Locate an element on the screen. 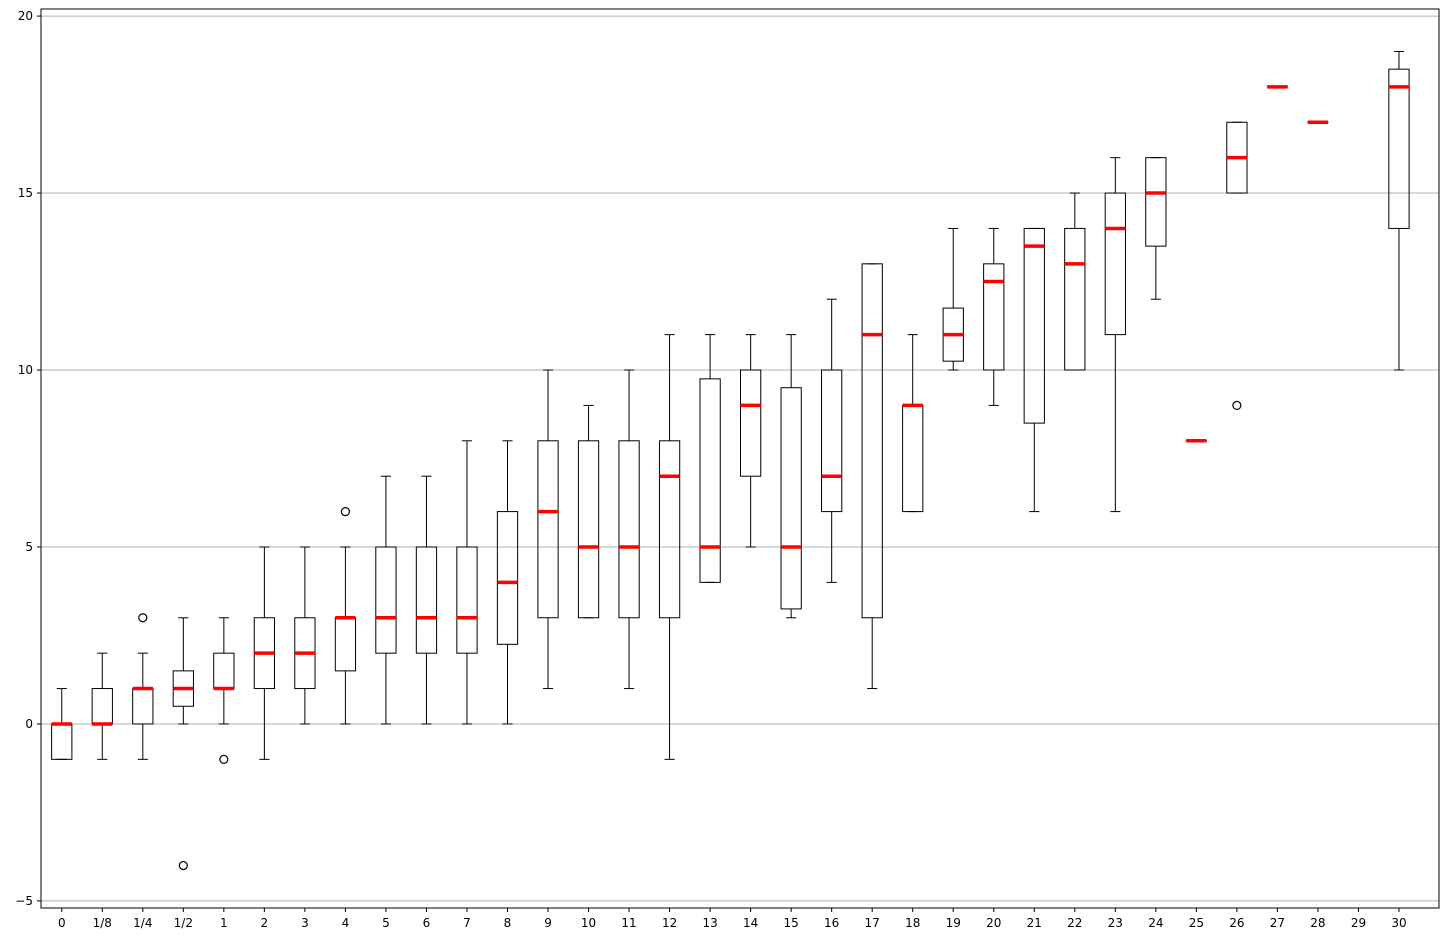  x-tick-label: 23 is located at coordinates (1115, 923).